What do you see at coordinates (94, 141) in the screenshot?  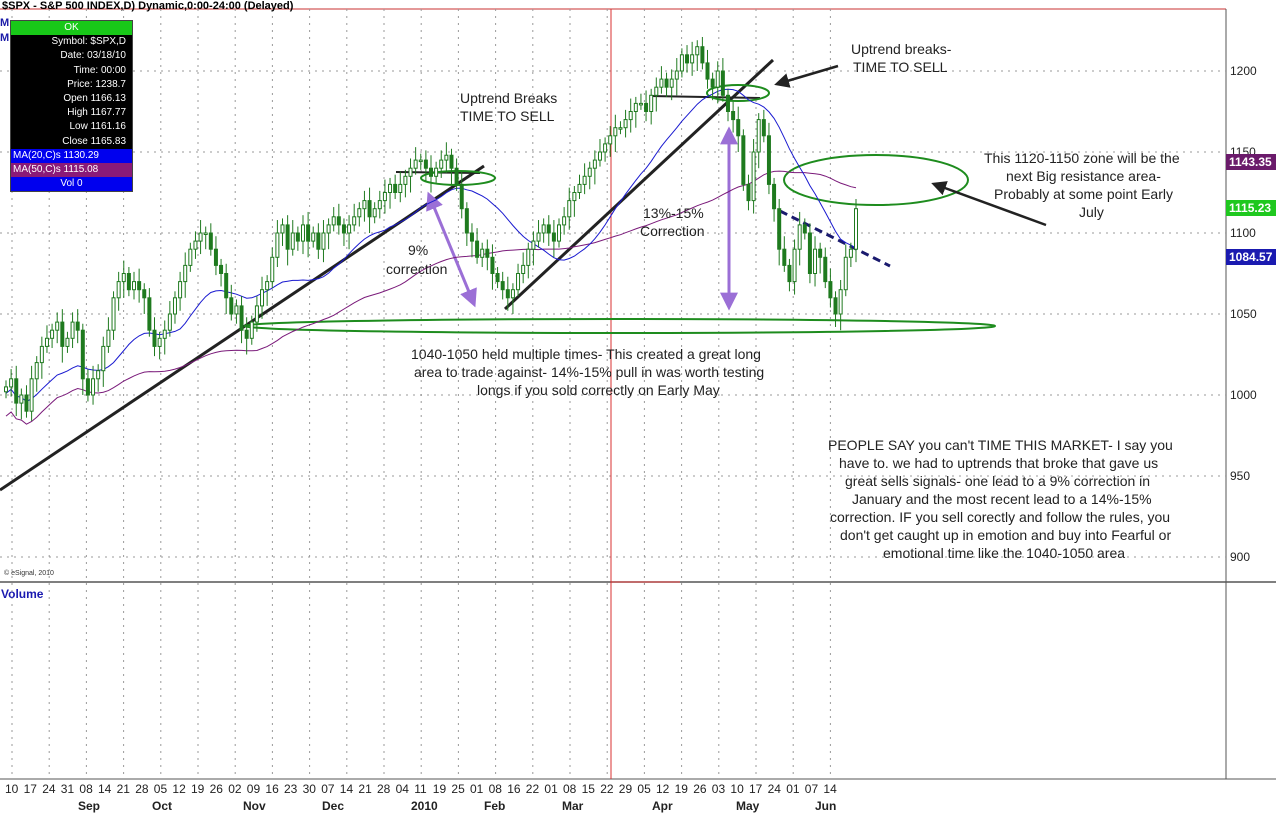 I see `info-close: Close 1165.83` at bounding box center [94, 141].